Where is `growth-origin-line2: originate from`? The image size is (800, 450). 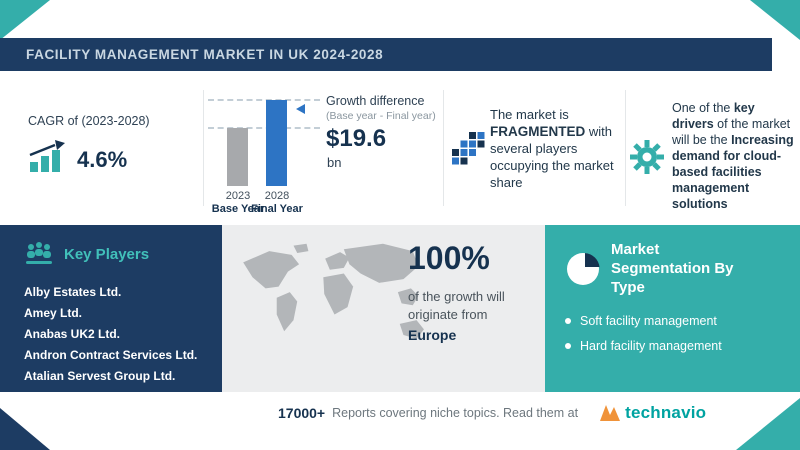
growth-origin-line2: originate from is located at coordinates (448, 315).